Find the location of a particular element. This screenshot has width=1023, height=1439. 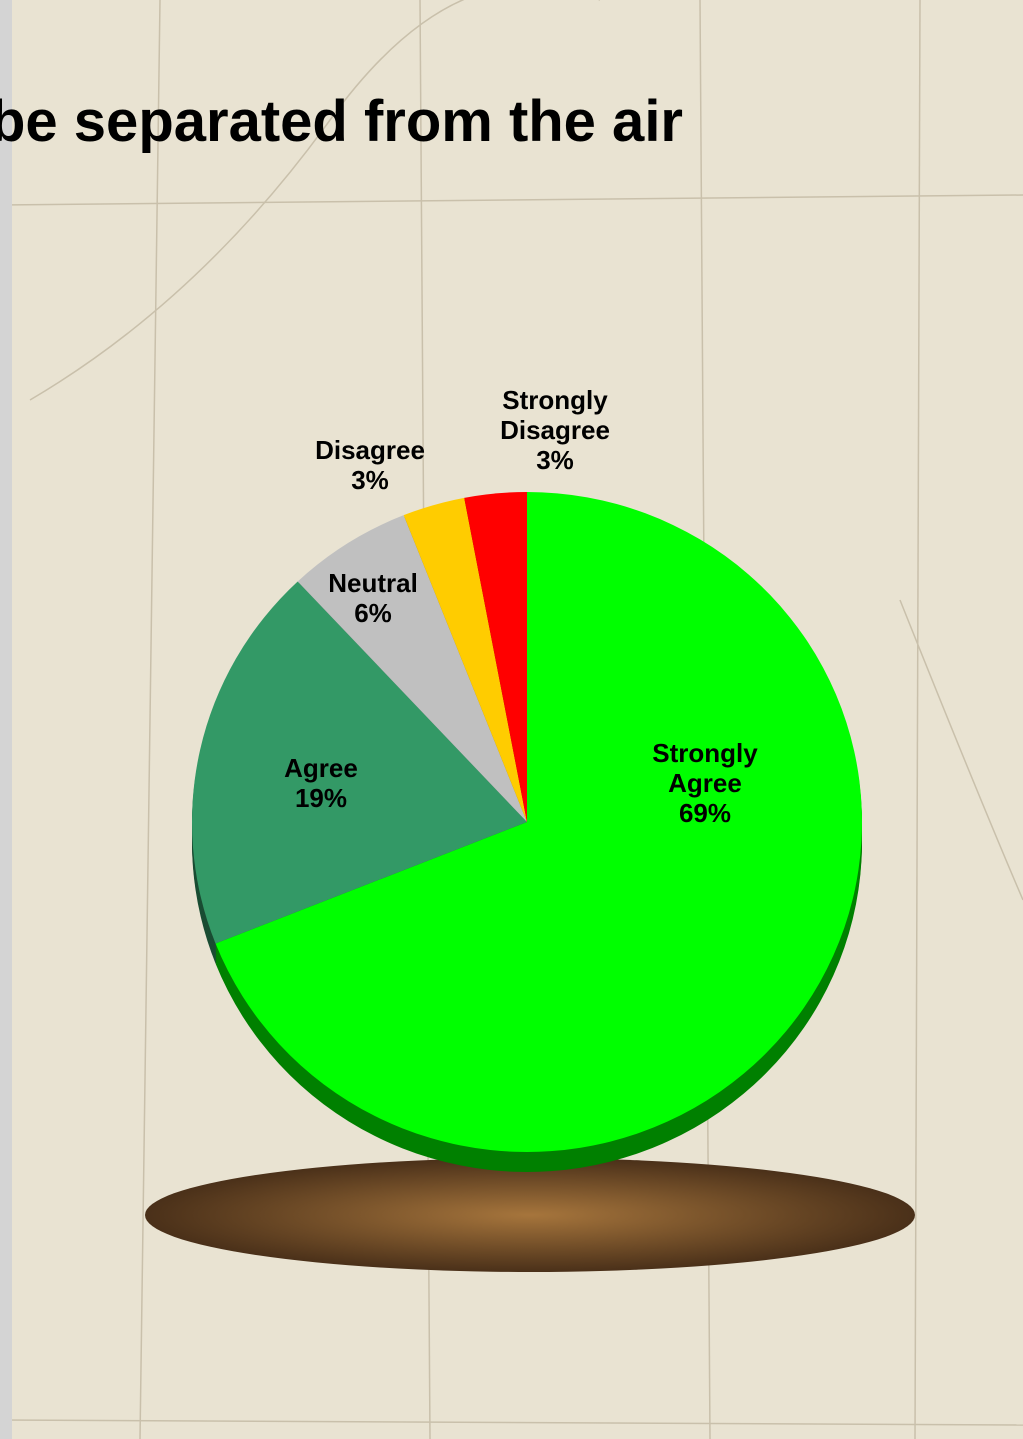

pie-base is located at coordinates (530, 1215).